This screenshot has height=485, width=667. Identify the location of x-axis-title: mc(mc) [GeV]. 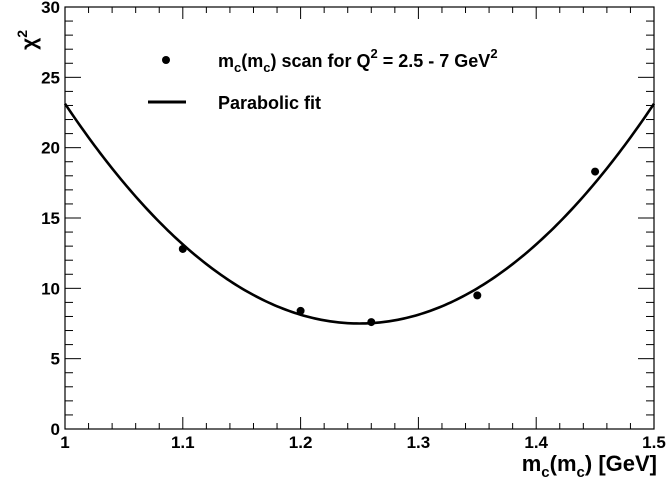
(589, 466).